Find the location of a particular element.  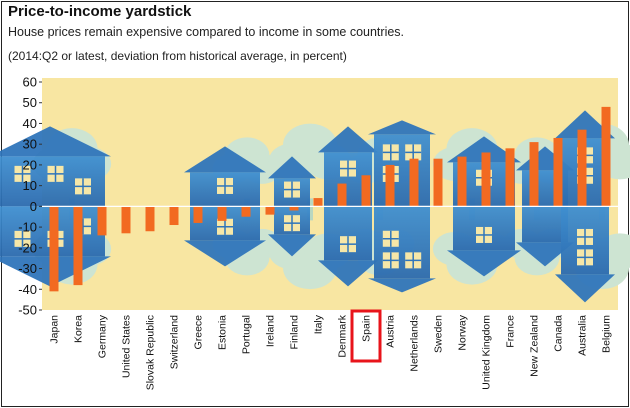

bar-japan is located at coordinates (54, 249).